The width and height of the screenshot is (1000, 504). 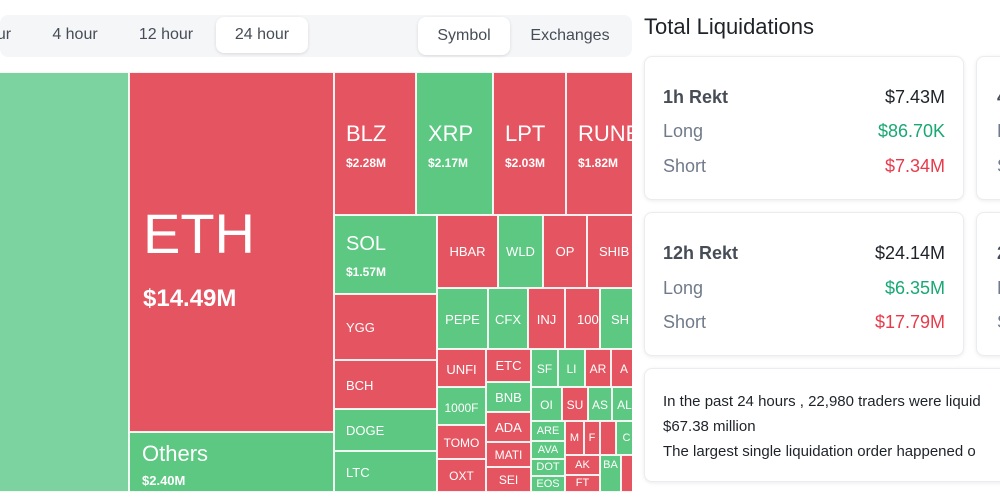 I want to click on tile-symbol: DOT, so click(x=548, y=467).